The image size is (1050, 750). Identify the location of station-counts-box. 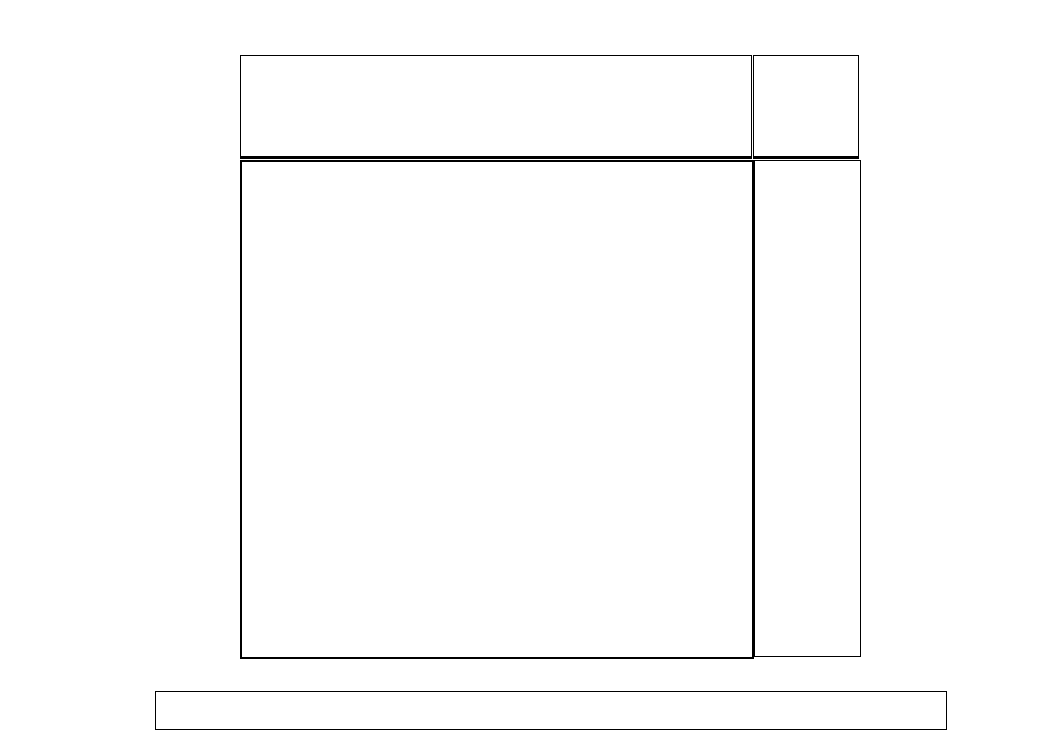
(806, 107).